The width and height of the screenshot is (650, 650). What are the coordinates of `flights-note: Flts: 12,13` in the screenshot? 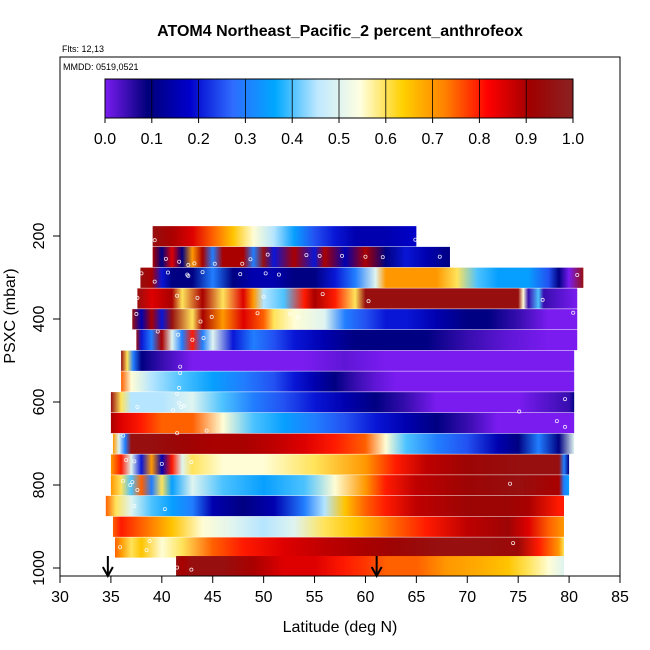 It's located at (83, 49).